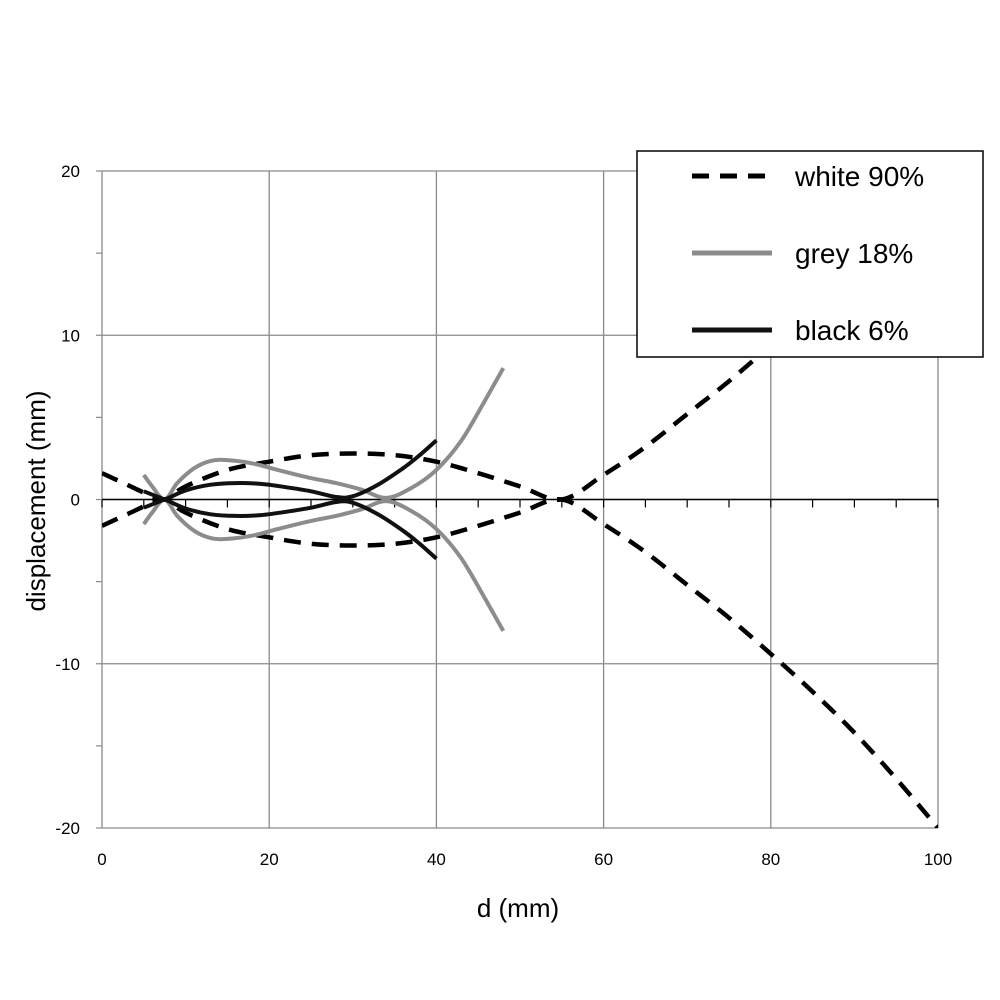  Describe the element at coordinates (70, 171) in the screenshot. I see `y-tick-label: 20` at that location.